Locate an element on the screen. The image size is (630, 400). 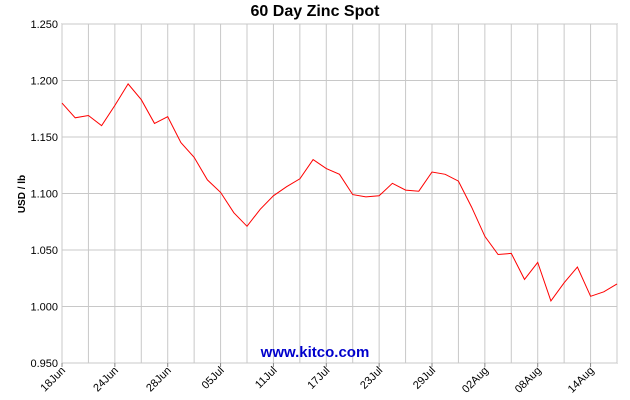
x-tick-label: 08Aug is located at coordinates (528, 380).